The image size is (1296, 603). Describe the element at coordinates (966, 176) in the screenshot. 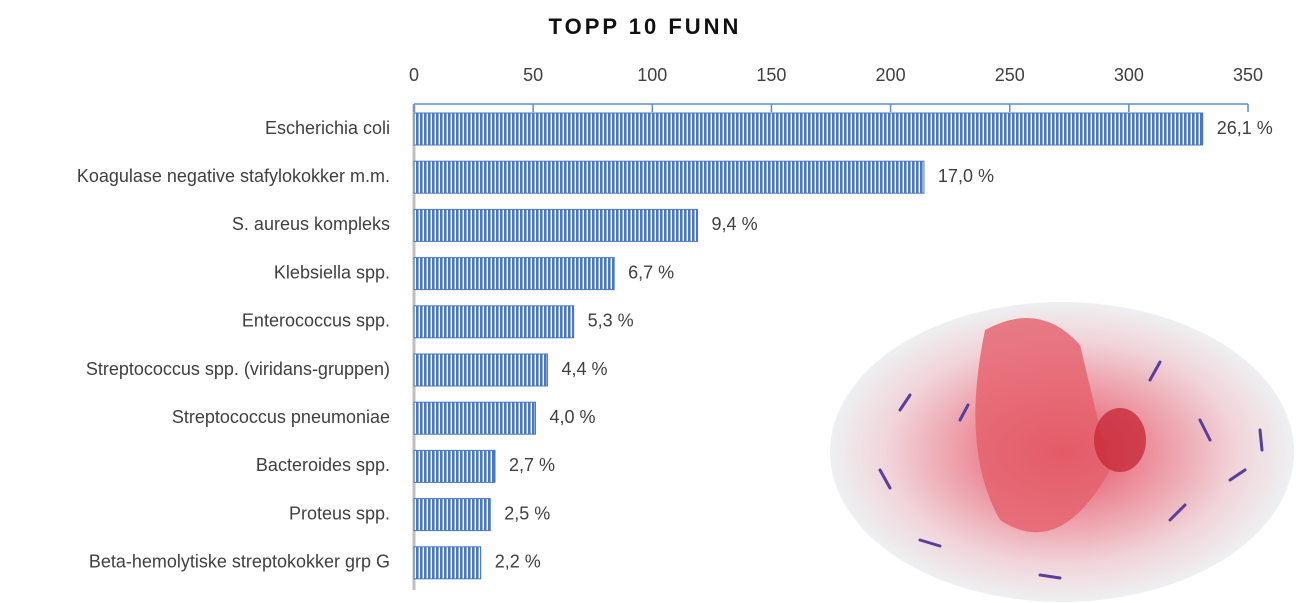

I see `value-label: 17,0 %` at that location.